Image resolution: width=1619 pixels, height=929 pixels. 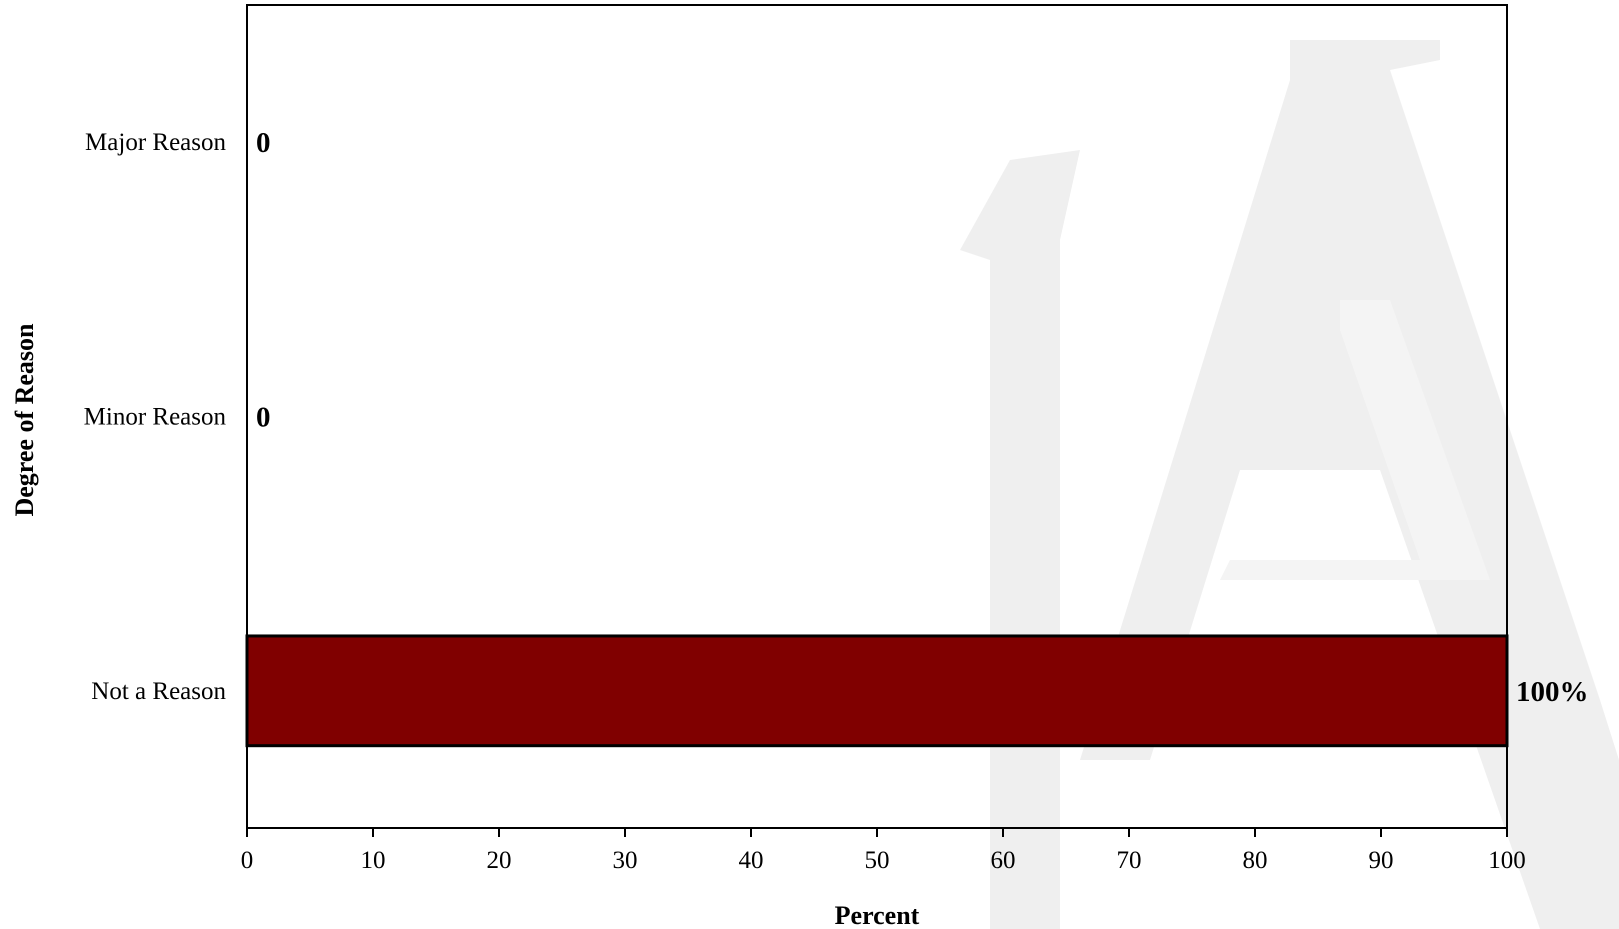 What do you see at coordinates (158, 691) in the screenshot?
I see `category-label-not-a-reason: Not a Reason` at bounding box center [158, 691].